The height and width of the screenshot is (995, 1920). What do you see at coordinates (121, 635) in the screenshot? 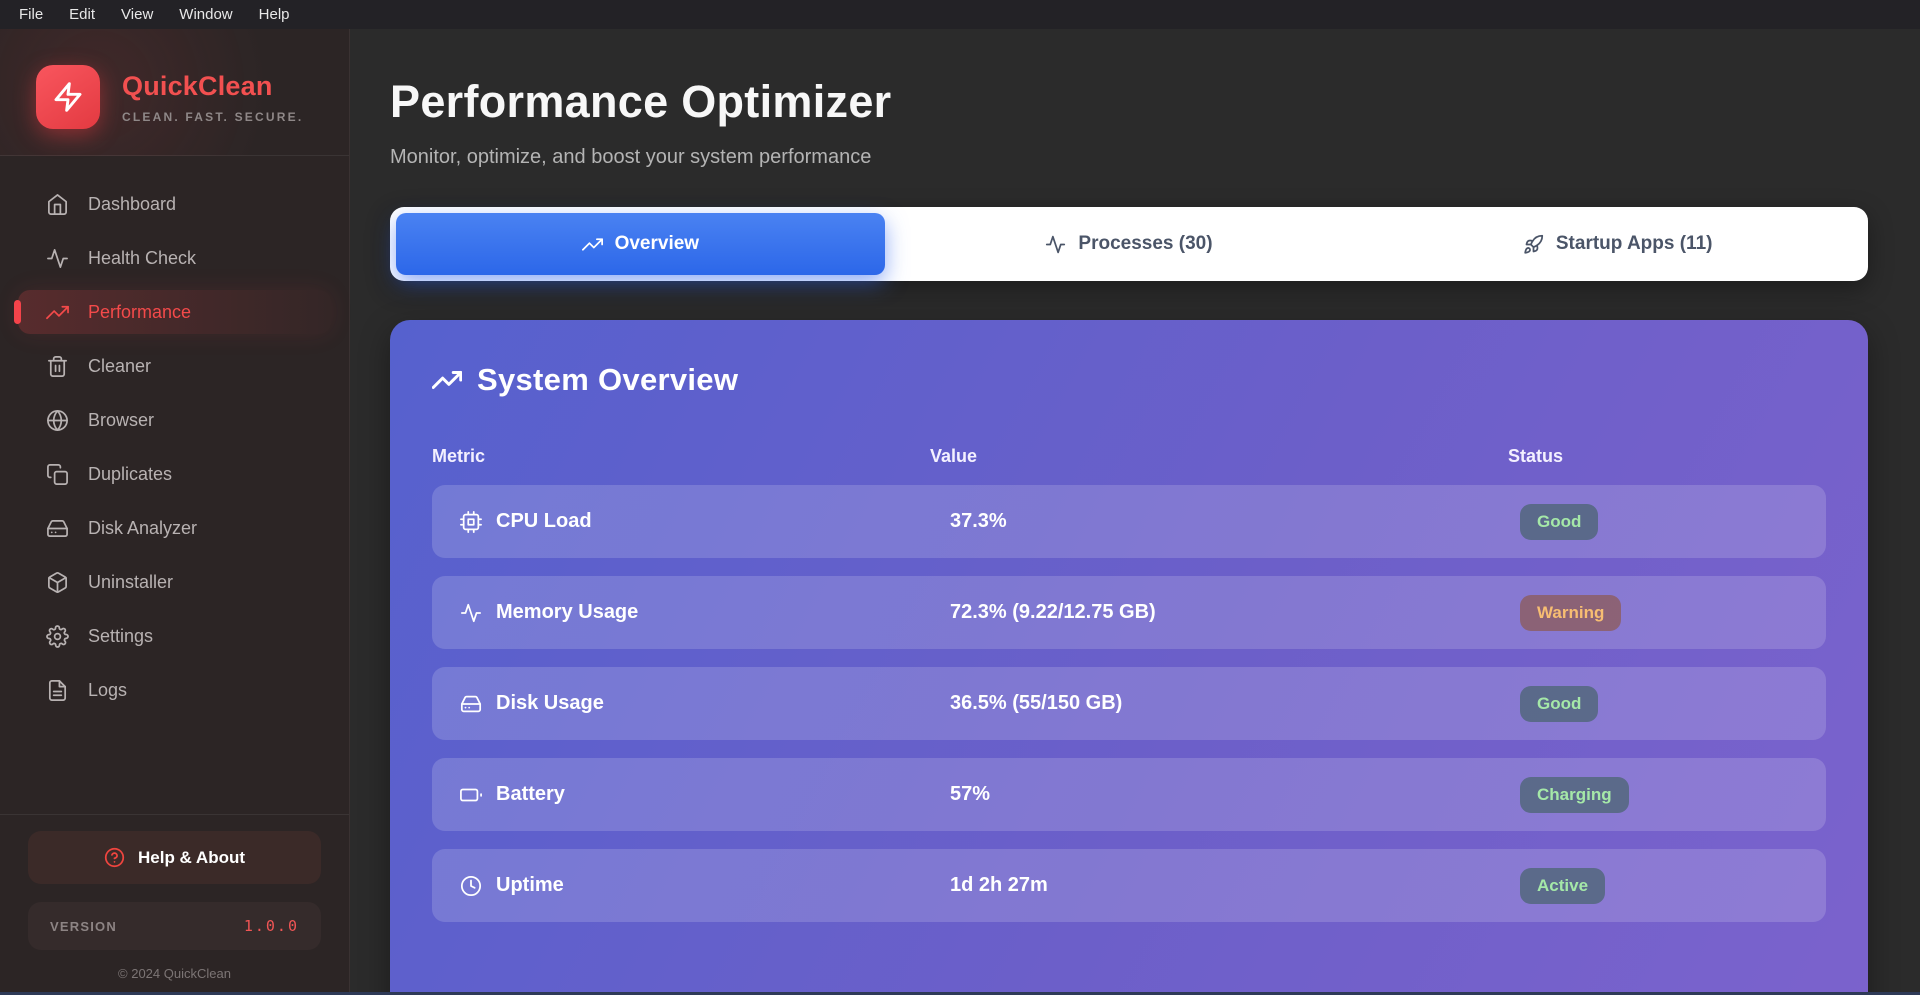
I see `sidebar-item-label: Settings` at bounding box center [121, 635].